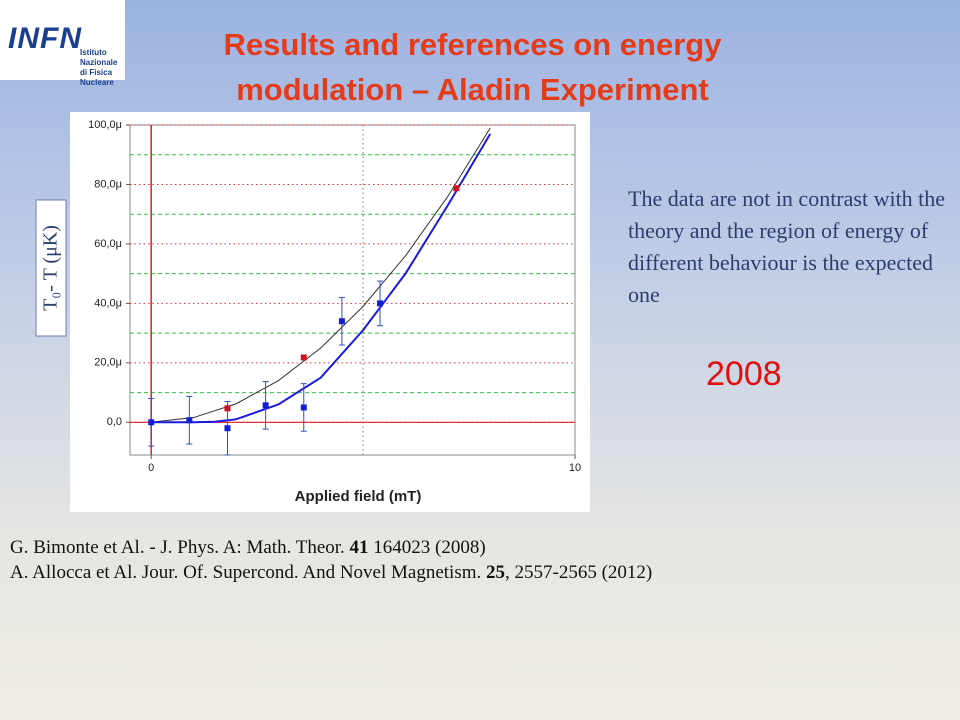  I want to click on y-tick-label: 100,0μ, so click(105, 125).